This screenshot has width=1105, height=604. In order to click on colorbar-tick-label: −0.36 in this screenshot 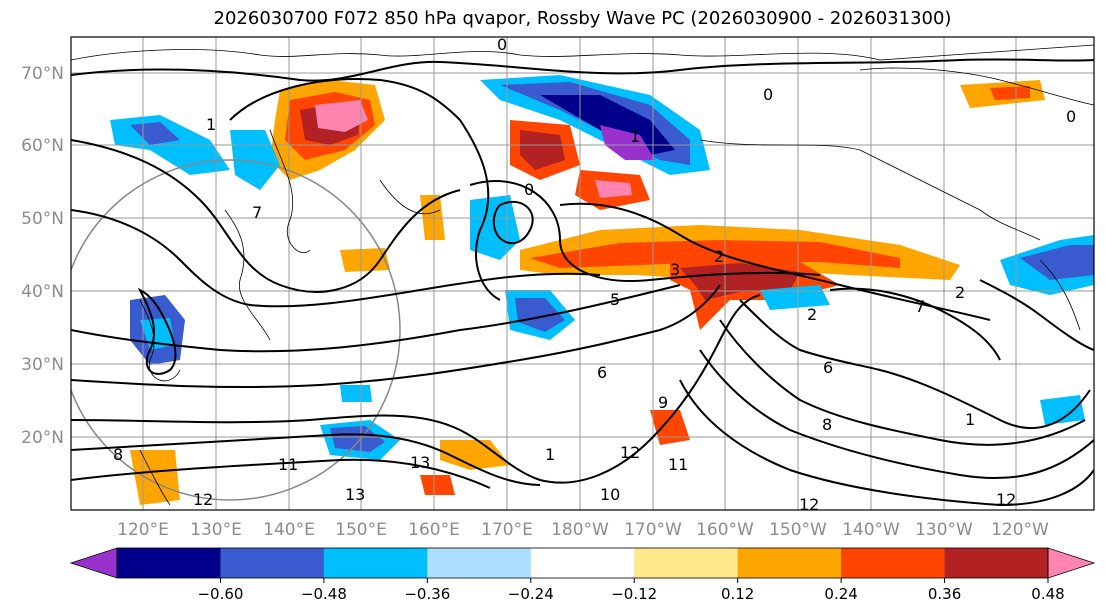, I will do `click(427, 594)`.